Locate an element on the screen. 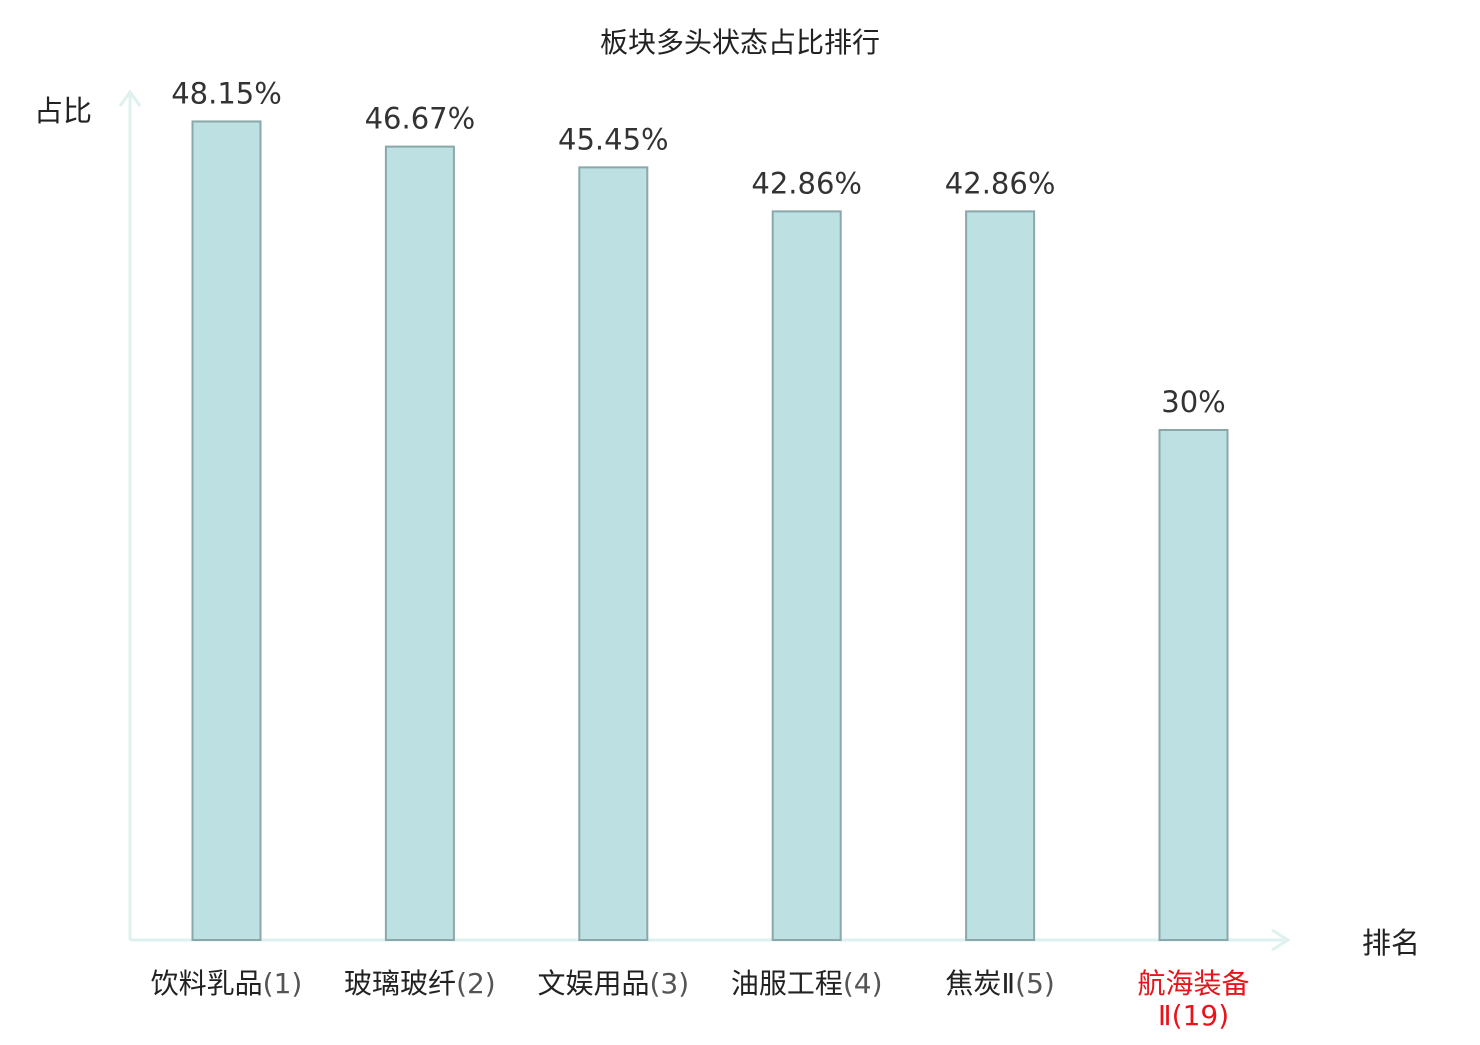 The image size is (1480, 1045). category-rank-6: Ⅱ(19) is located at coordinates (1193, 1015).